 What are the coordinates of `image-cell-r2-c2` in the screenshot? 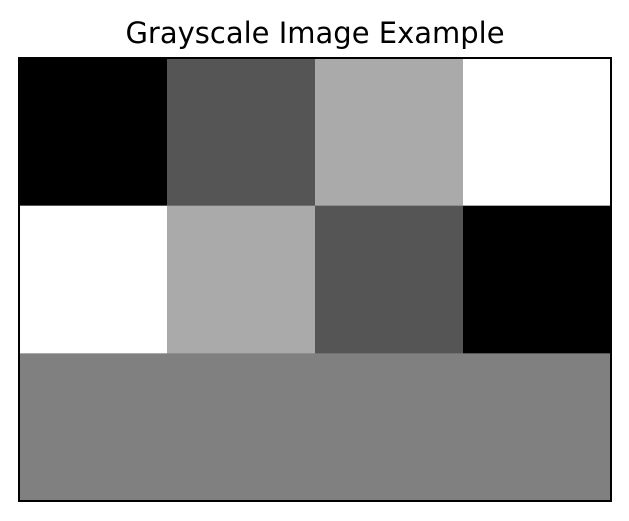 It's located at (389, 427).